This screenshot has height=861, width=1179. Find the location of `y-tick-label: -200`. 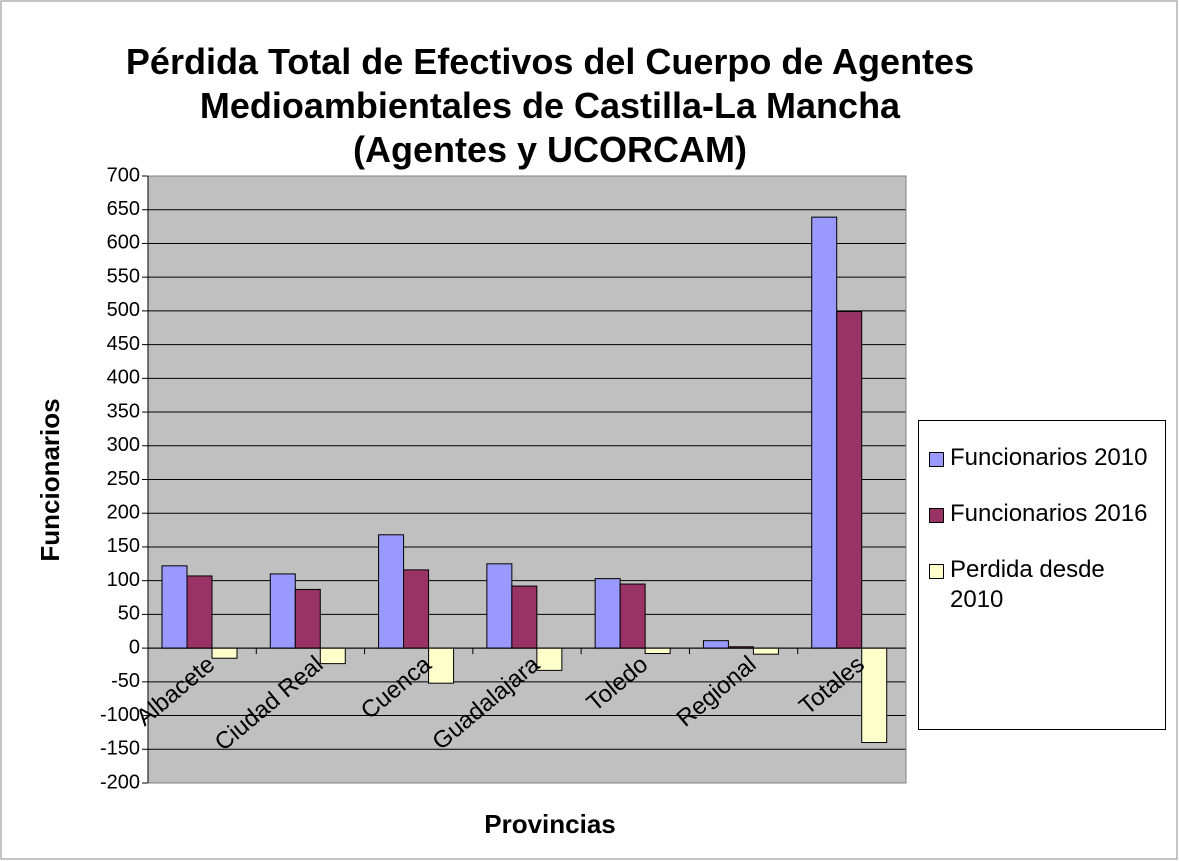

y-tick-label: -200 is located at coordinates (120, 782).